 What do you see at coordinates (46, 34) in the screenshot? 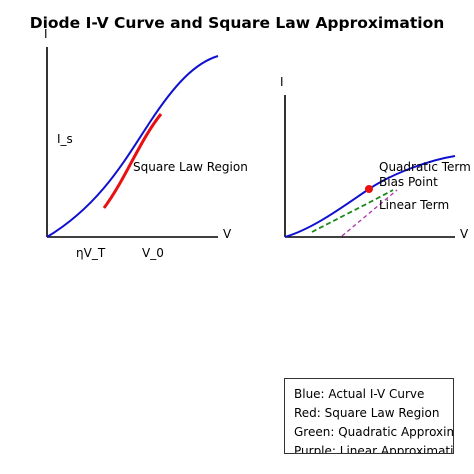
I see `left-y-axis-label: I` at bounding box center [46, 34].